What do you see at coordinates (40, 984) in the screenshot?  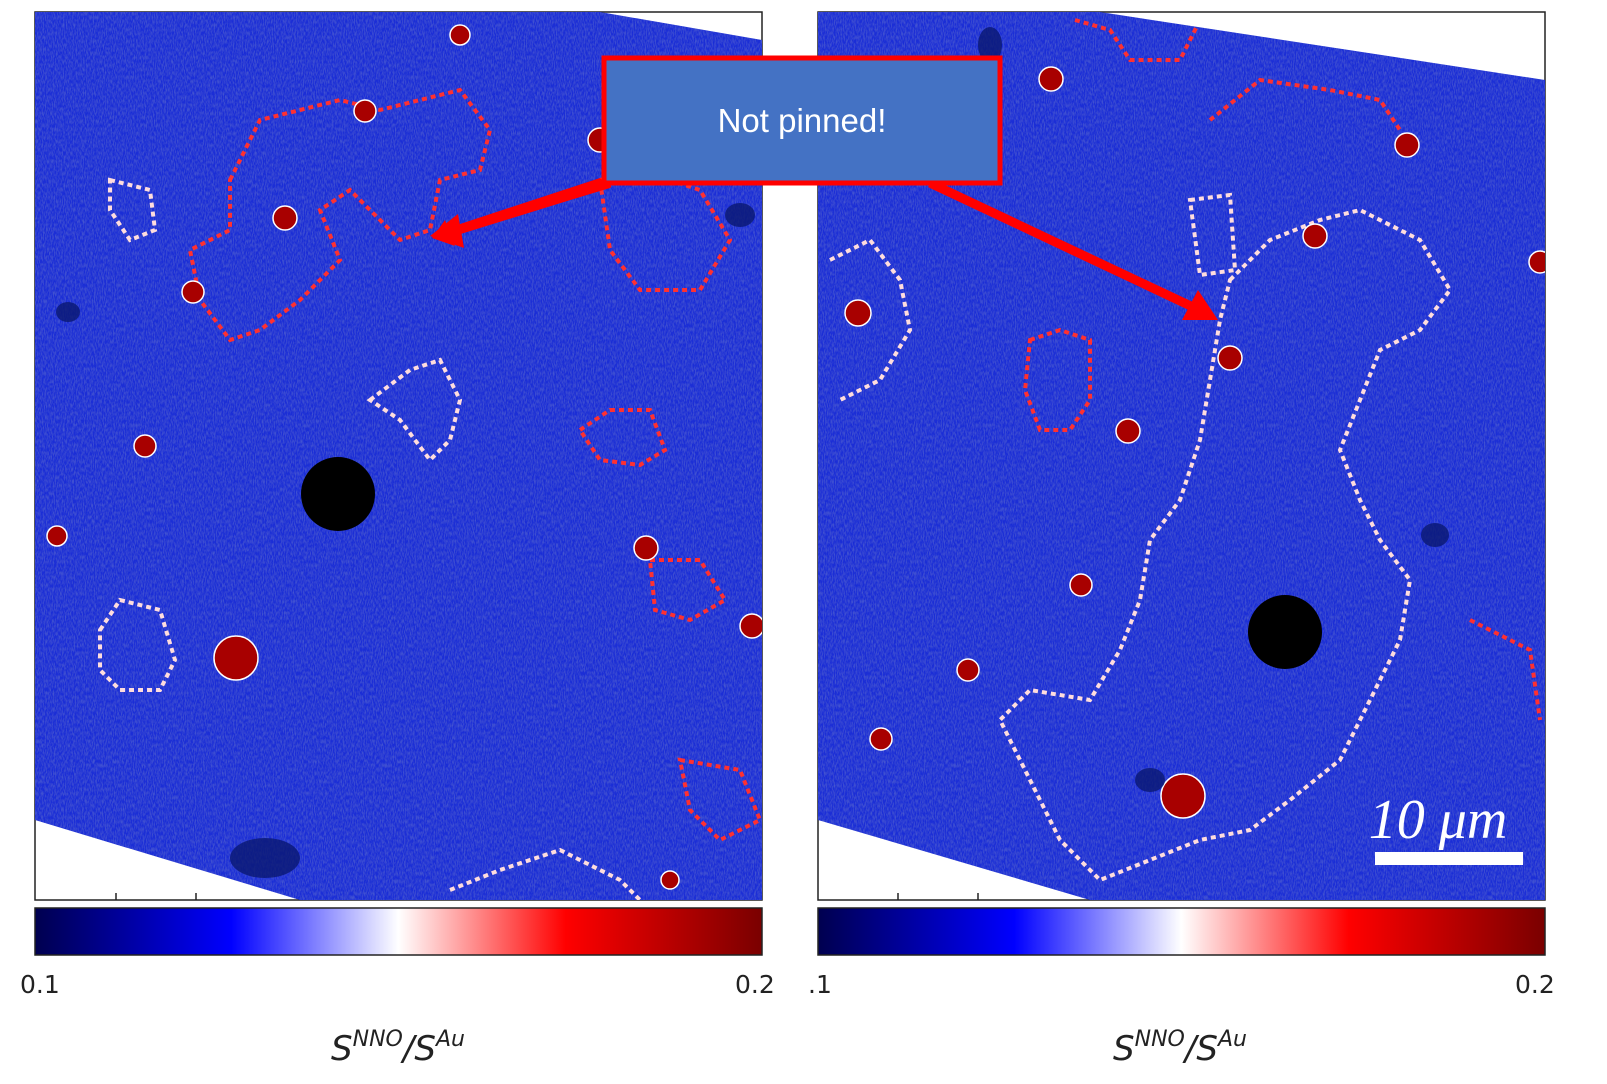 I see `colorbar-min: 0.1` at bounding box center [40, 984].